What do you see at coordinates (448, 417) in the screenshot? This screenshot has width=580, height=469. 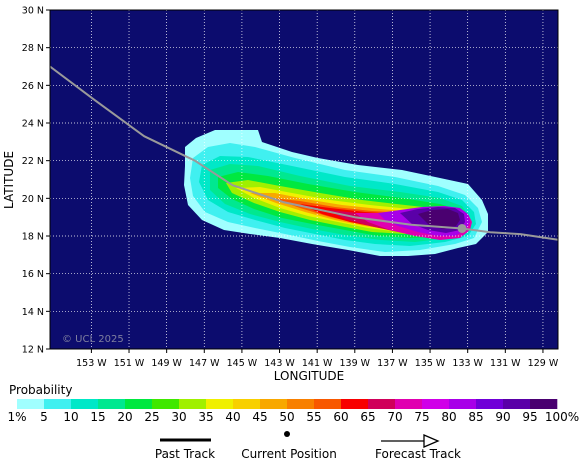 I see `colorbar-label: 80` at bounding box center [448, 417].